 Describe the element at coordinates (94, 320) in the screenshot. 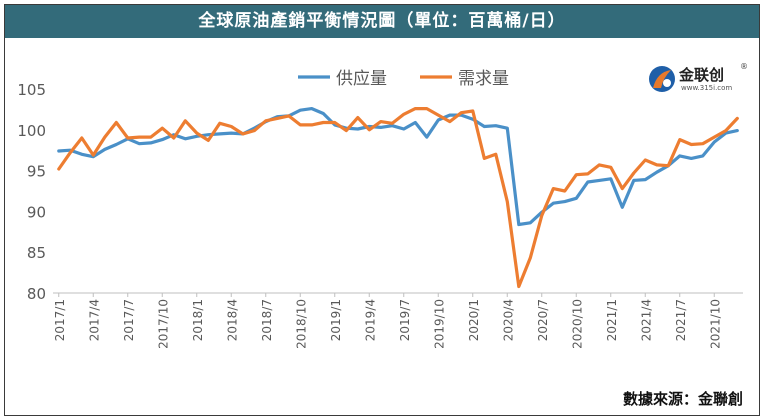

I see `x-tick-label: 2017/4` at that location.